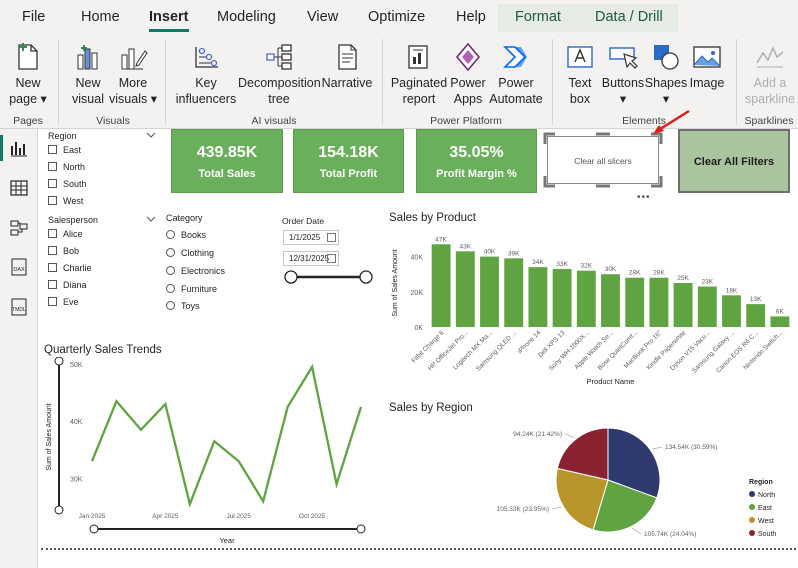 Image resolution: width=798 pixels, height=568 pixels. What do you see at coordinates (88, 83) in the screenshot?
I see `new-visual-label-1: New` at bounding box center [88, 83].